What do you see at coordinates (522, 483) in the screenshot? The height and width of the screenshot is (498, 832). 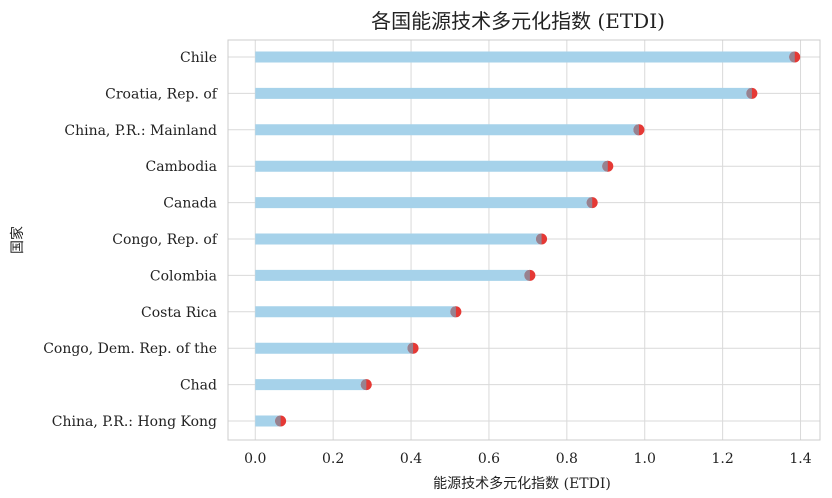 I see `x-axis-label: 能源技术多元化指数 (ETDI)` at bounding box center [522, 483].